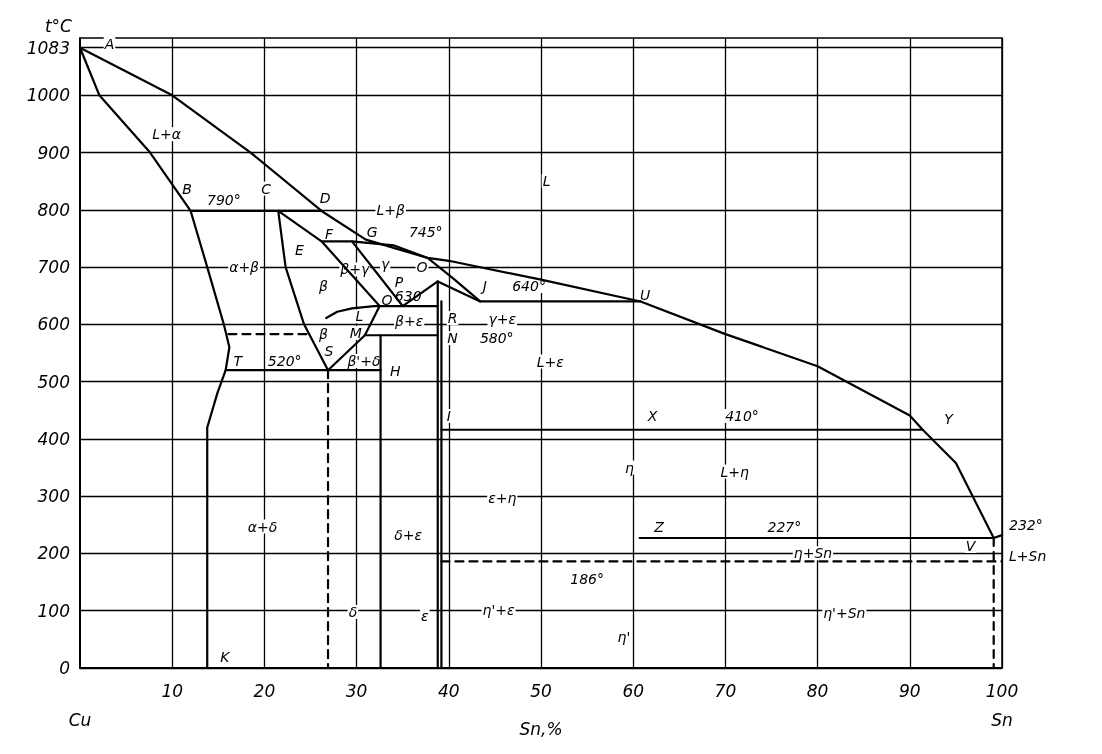 The height and width of the screenshot is (754, 1102). I want to click on y-tick-label: 100, so click(53, 610).